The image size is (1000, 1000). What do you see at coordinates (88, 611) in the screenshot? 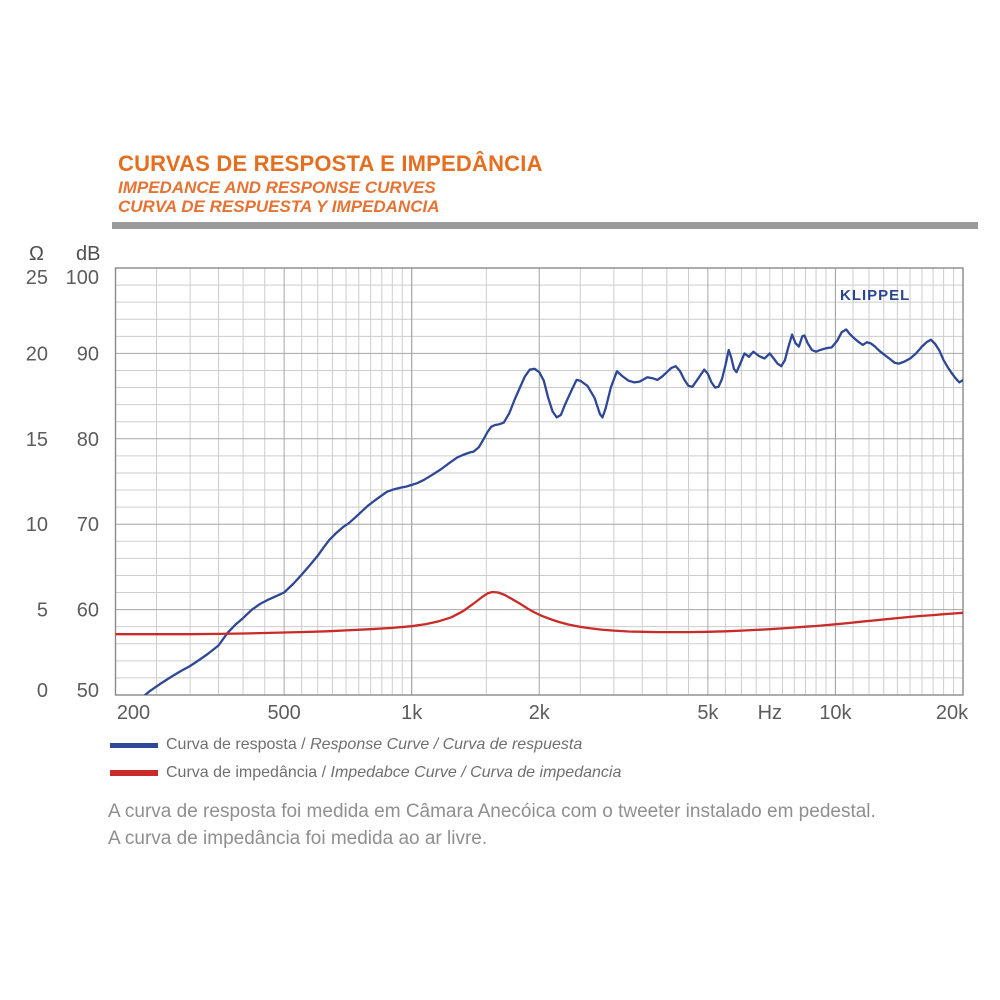
I see `db-tick-label: 60` at bounding box center [88, 611].